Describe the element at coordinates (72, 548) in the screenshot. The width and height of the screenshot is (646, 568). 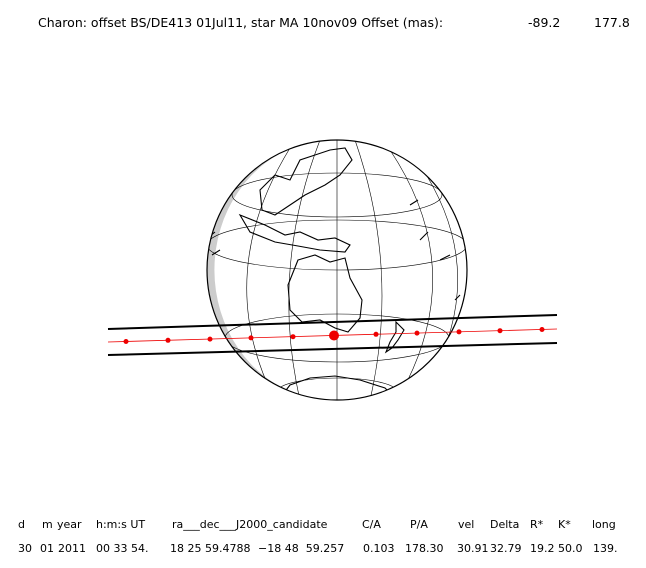
I see `table-cell: 2011` at that location.